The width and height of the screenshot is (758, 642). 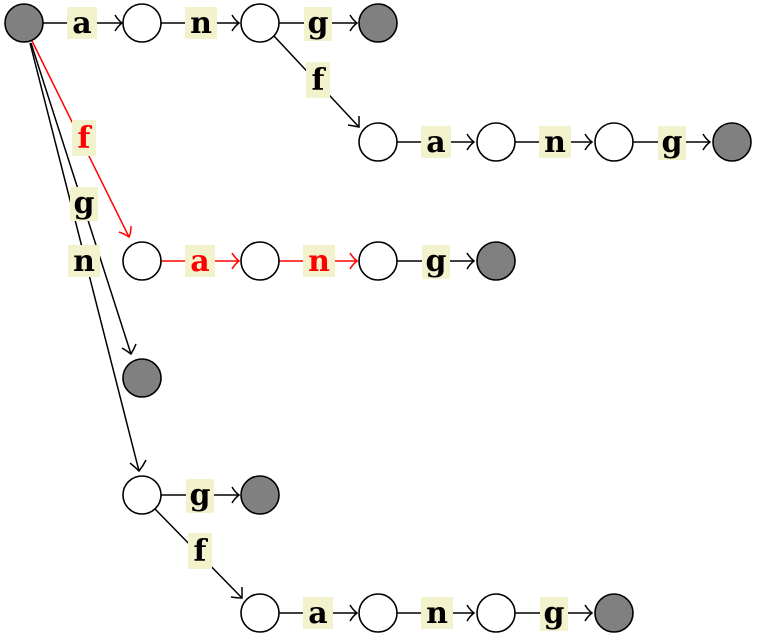 I want to click on edge-label-a-highlight: a, so click(x=199, y=261).